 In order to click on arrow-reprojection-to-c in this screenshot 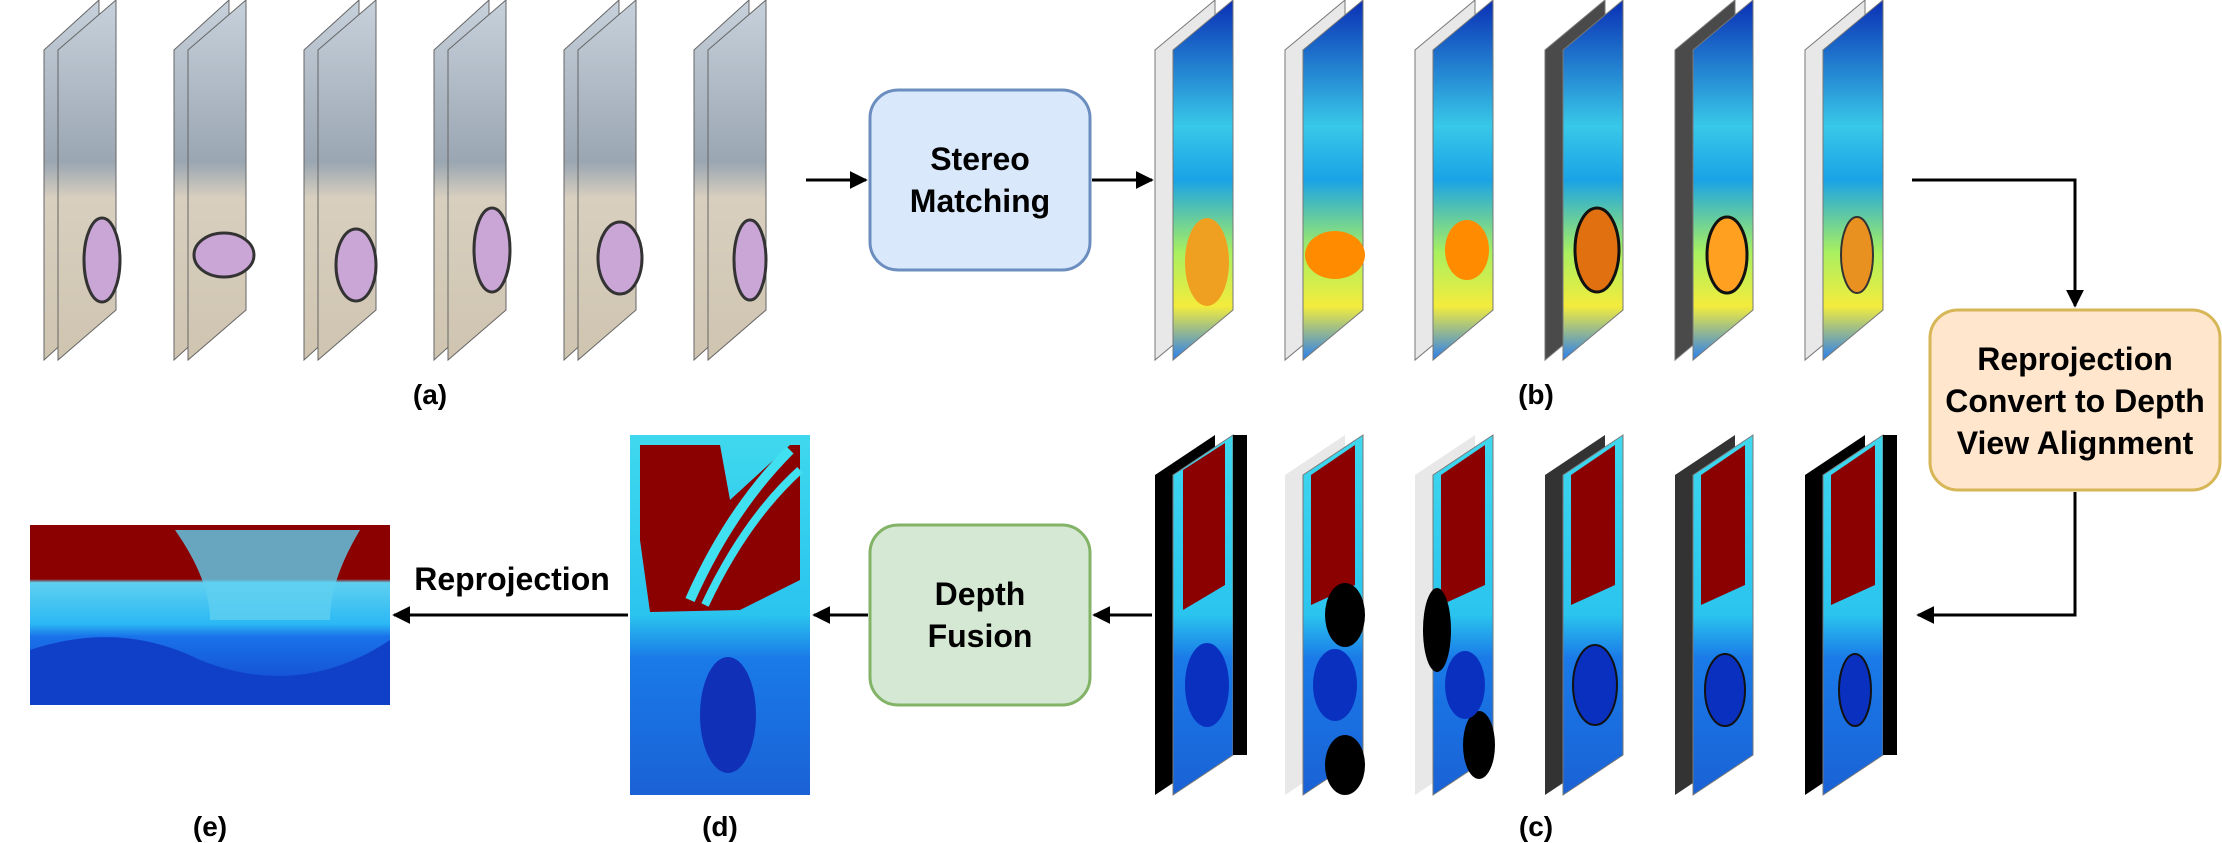, I will do `click(1996, 558)`.